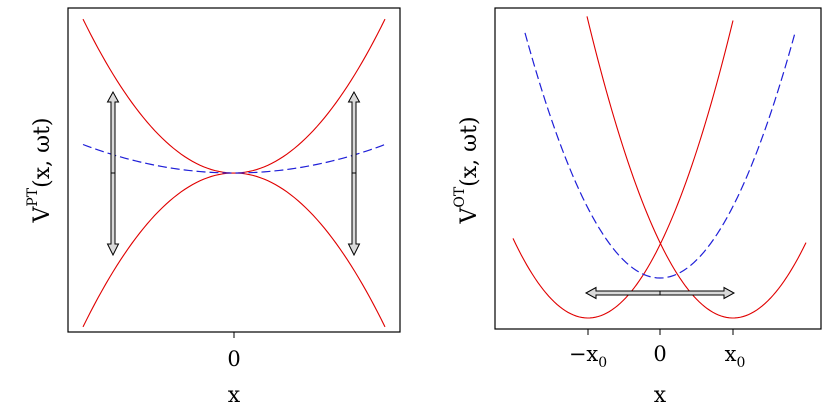  Describe the element at coordinates (588, 356) in the screenshot. I see `right-xtick-neg-label: −x0` at that location.